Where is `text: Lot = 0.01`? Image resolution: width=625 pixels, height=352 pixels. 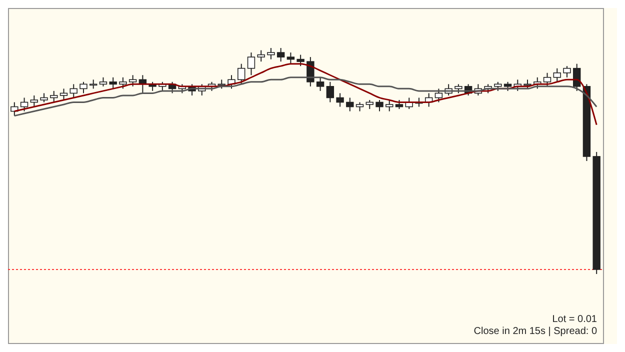 text: Lot = 0.01 is located at coordinates (575, 319).